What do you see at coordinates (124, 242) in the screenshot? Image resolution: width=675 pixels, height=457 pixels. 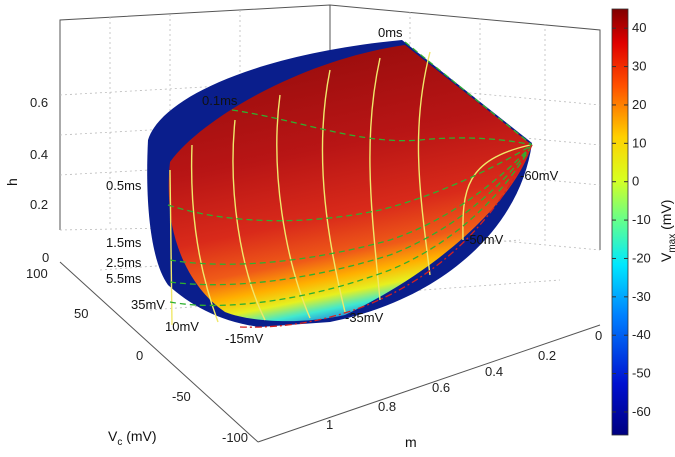 I see `time-label-1.5ms: 1.5ms` at bounding box center [124, 242].